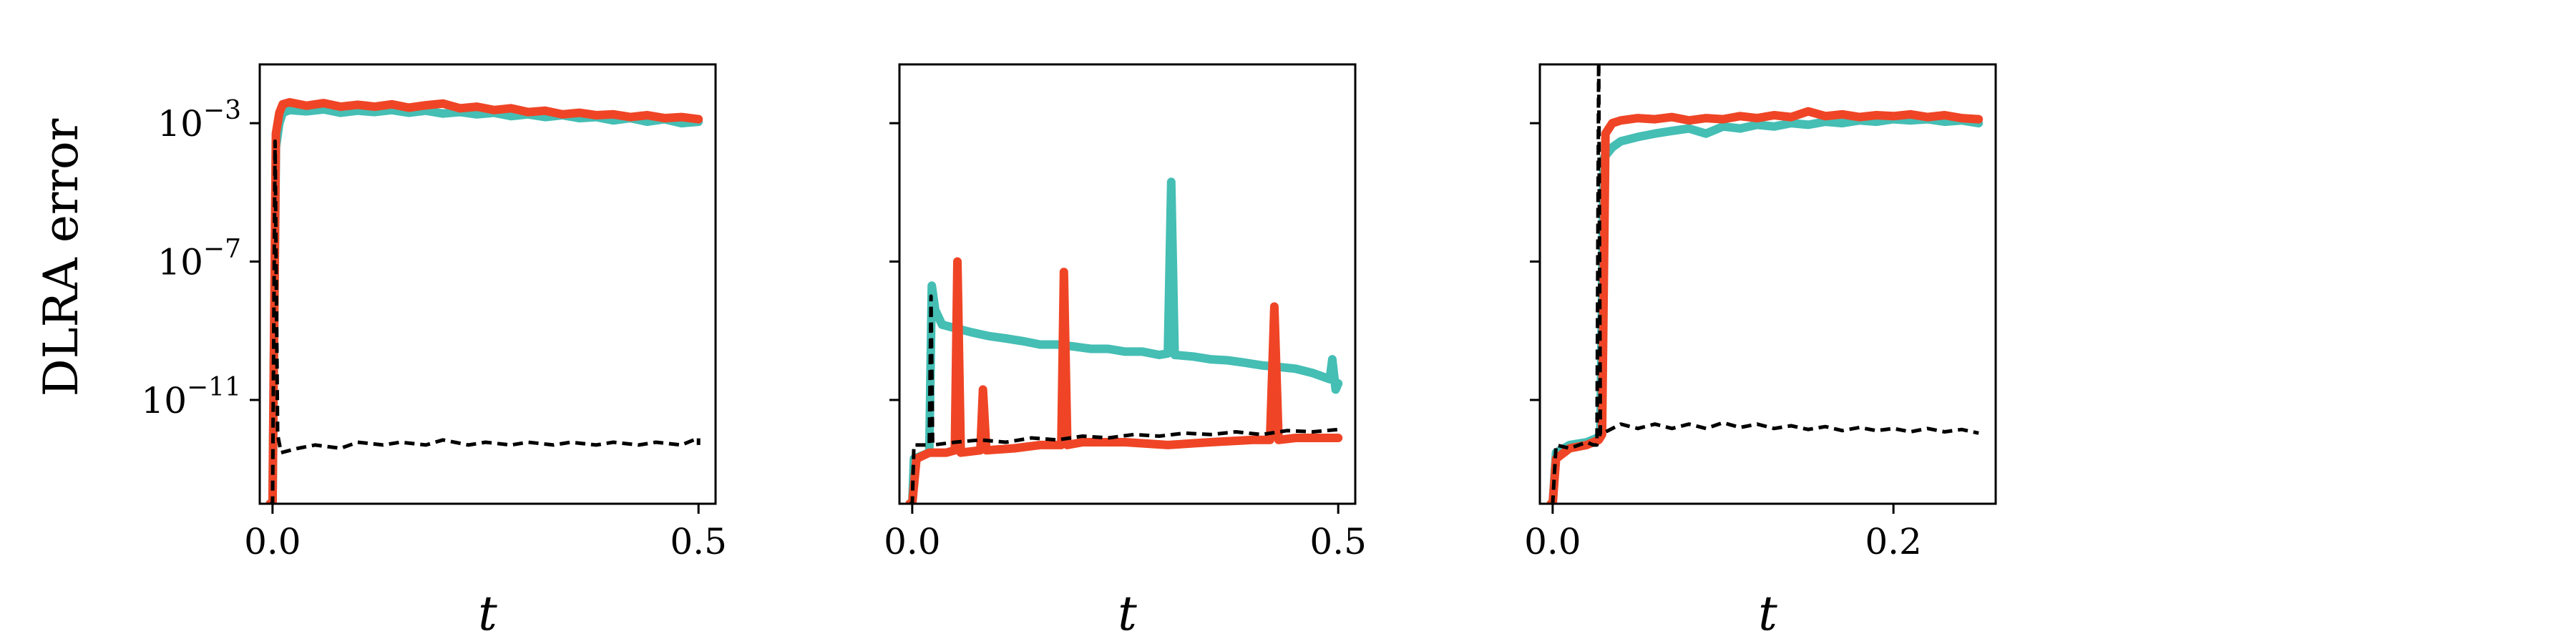  Describe the element at coordinates (61, 257) in the screenshot. I see `y-axis-label: DLRA error` at that location.